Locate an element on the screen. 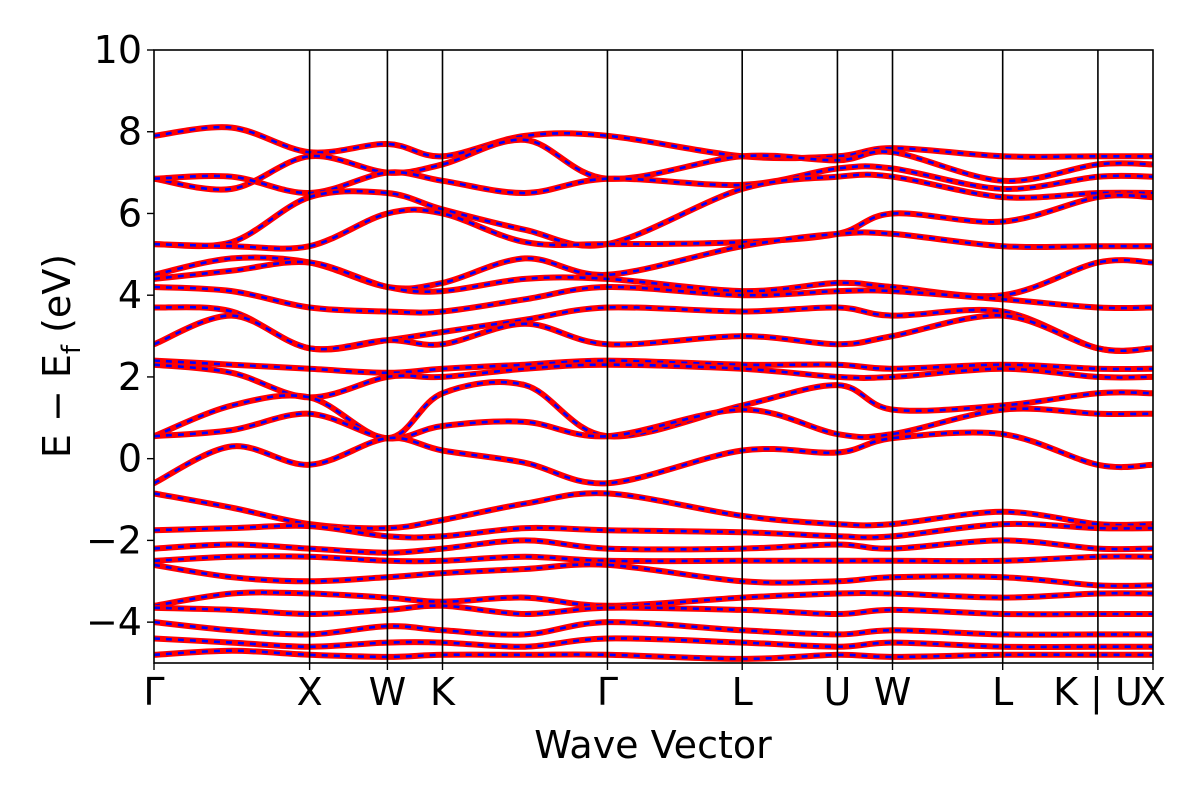 This screenshot has height=800, width=1200. y-tick-label: −2 is located at coordinates (114, 540).